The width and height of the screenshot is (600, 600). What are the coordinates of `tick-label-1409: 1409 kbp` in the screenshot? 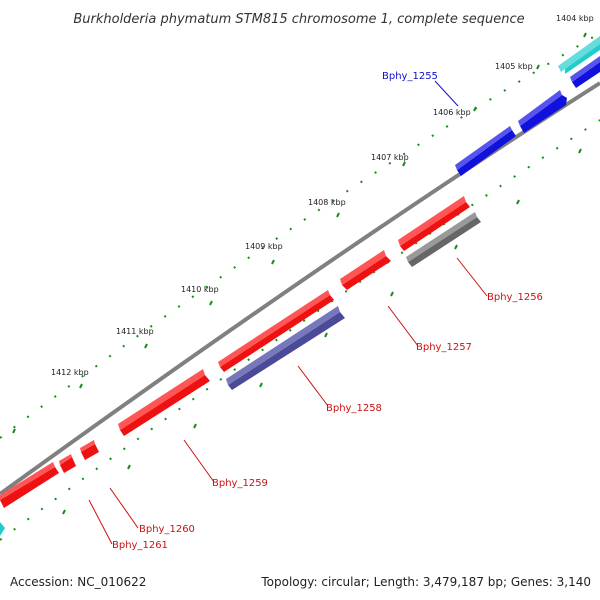 It's located at (264, 246).